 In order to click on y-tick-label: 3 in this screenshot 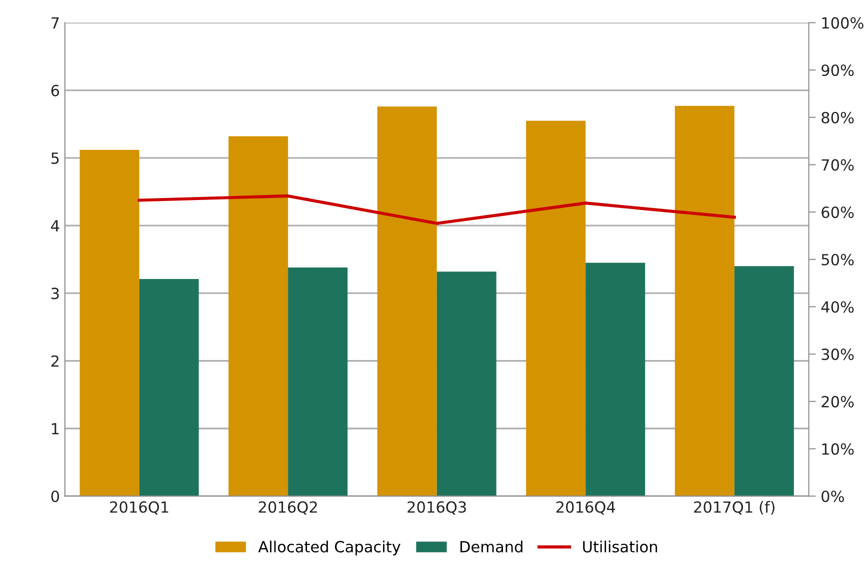, I will do `click(55, 294)`.